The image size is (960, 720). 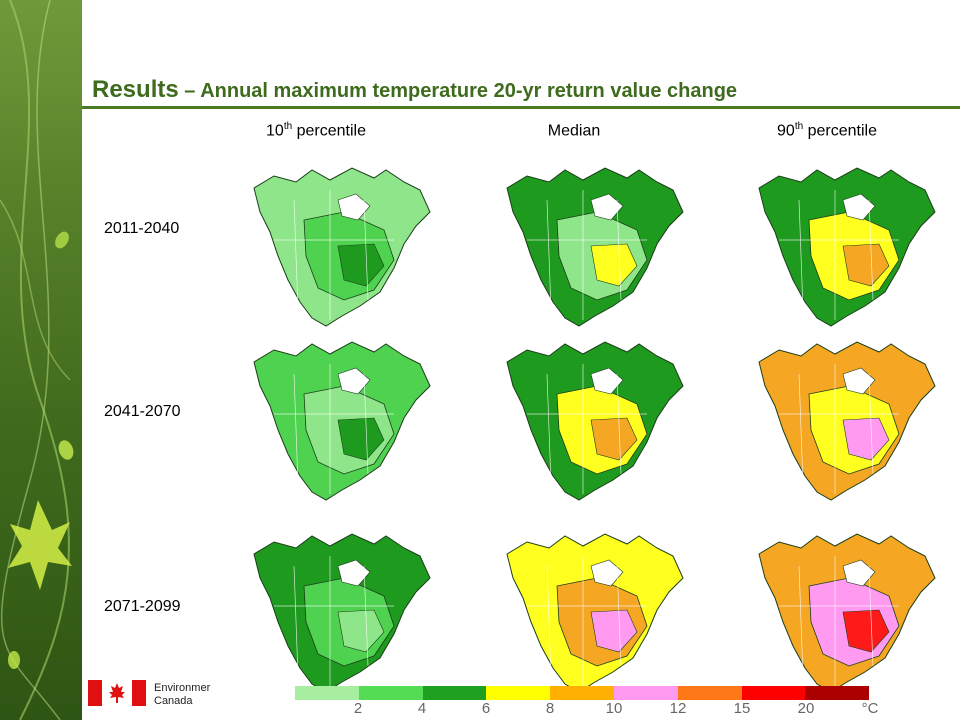 What do you see at coordinates (574, 131) in the screenshot?
I see `column-header-median: Median` at bounding box center [574, 131].